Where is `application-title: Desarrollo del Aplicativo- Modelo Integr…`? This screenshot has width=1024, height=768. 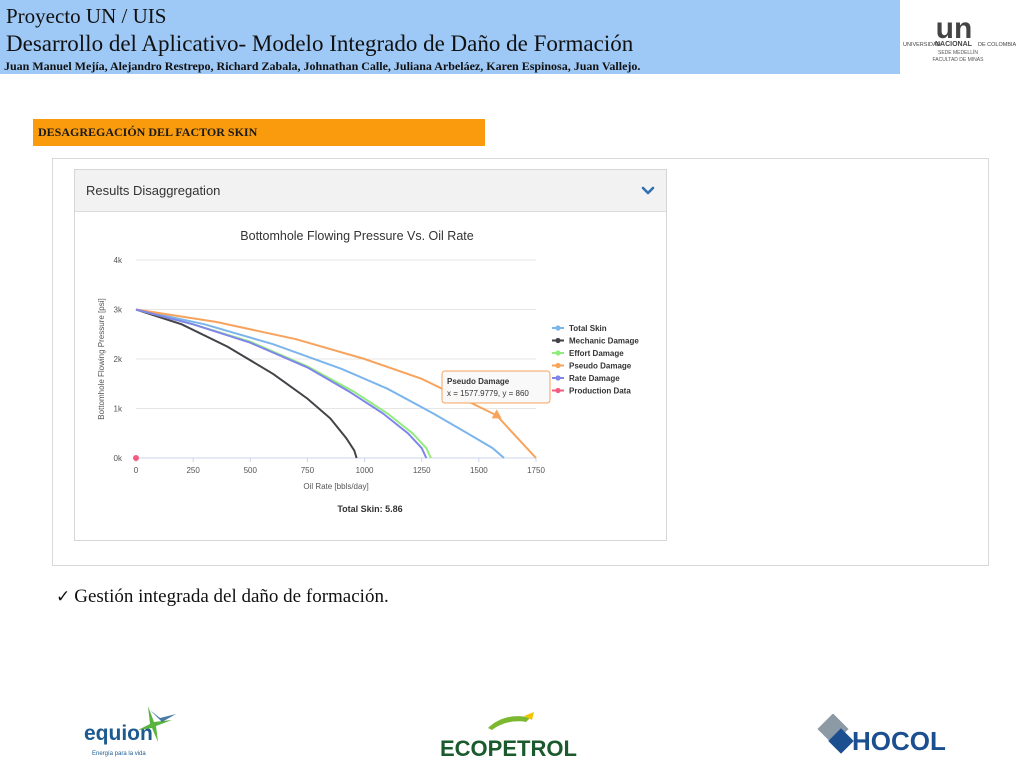 application-title: Desarrollo del Aplicativo- Modelo Integr… is located at coordinates (320, 43).